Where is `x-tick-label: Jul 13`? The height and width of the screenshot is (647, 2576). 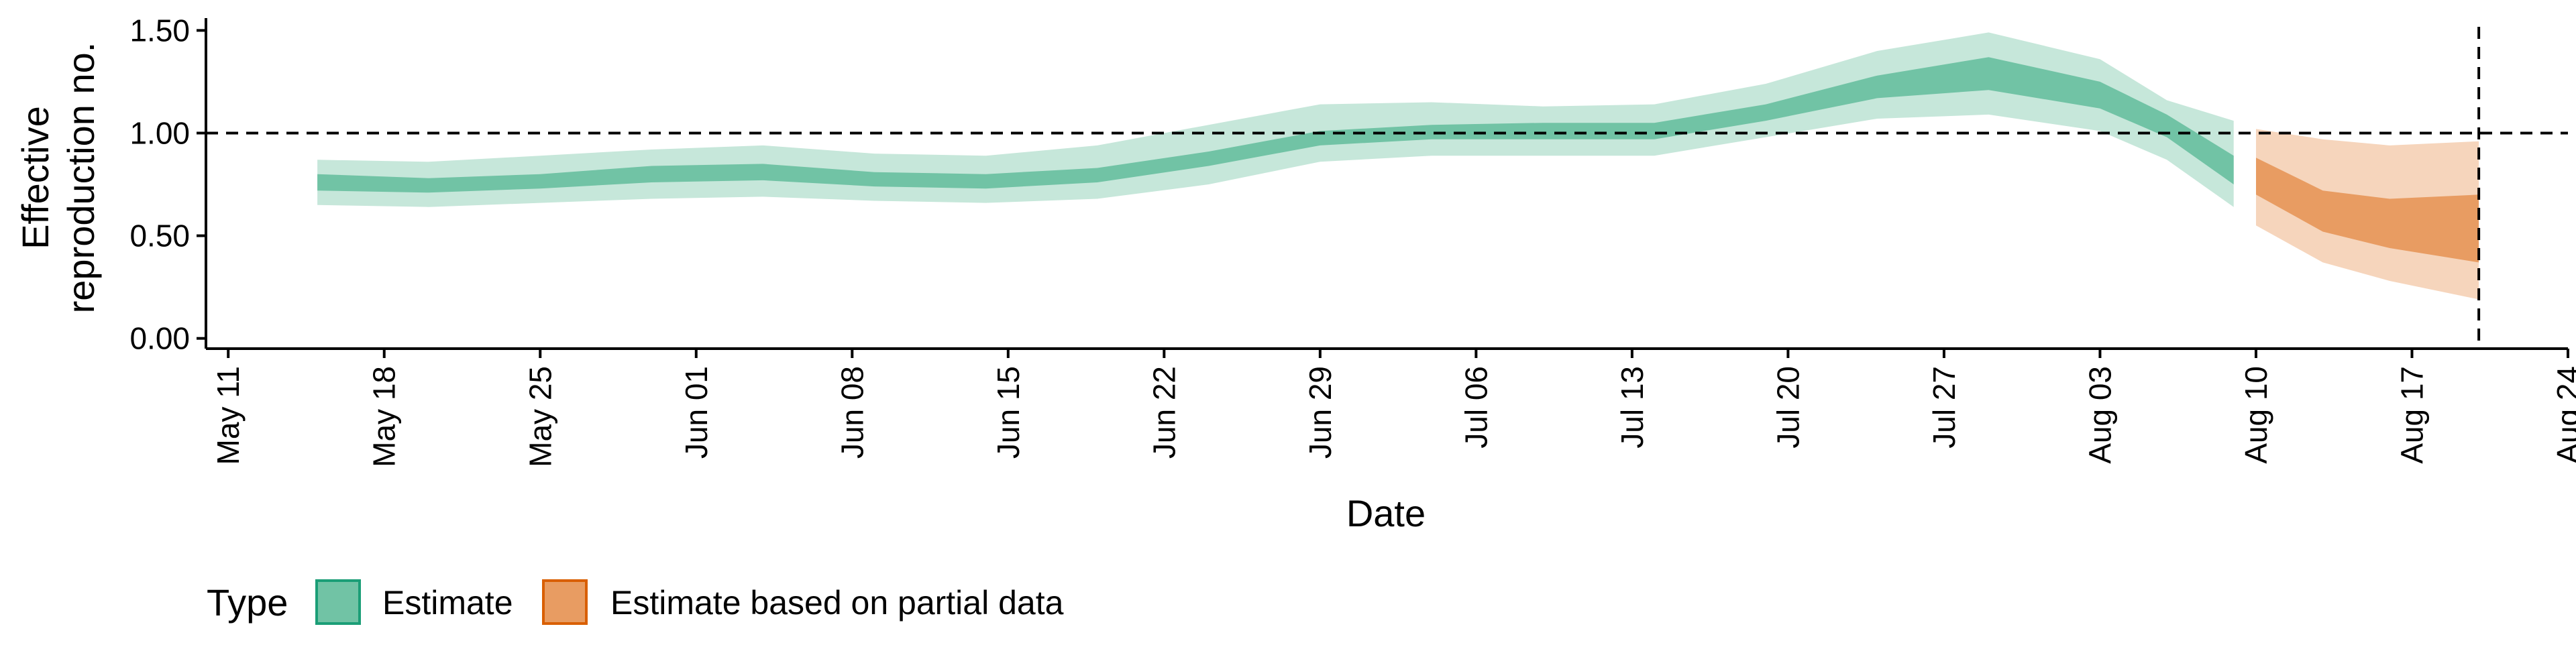
x-tick-label: Jul 13 is located at coordinates (1632, 407).